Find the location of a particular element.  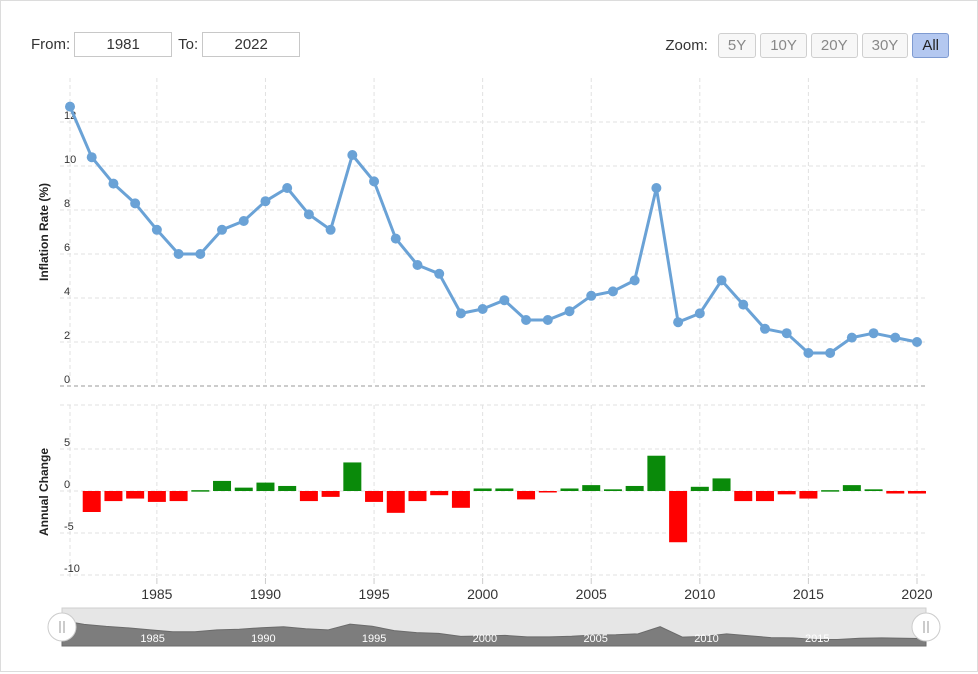

navigator-right-handle is located at coordinates (926, 627).